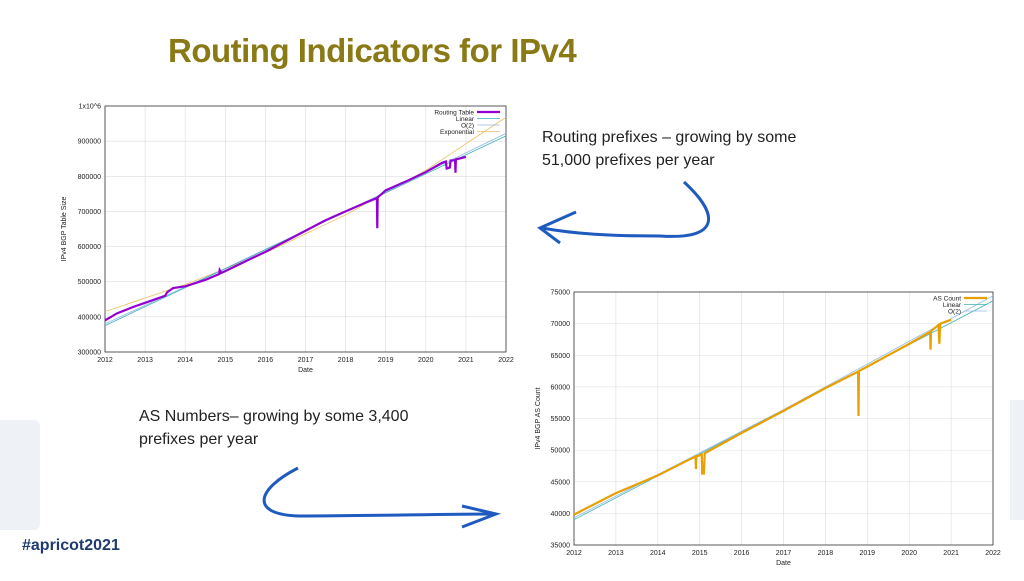 The width and height of the screenshot is (1024, 581). Describe the element at coordinates (538, 418) in the screenshot. I see `y-axis-label: IPv4 BGP AS Count` at that location.